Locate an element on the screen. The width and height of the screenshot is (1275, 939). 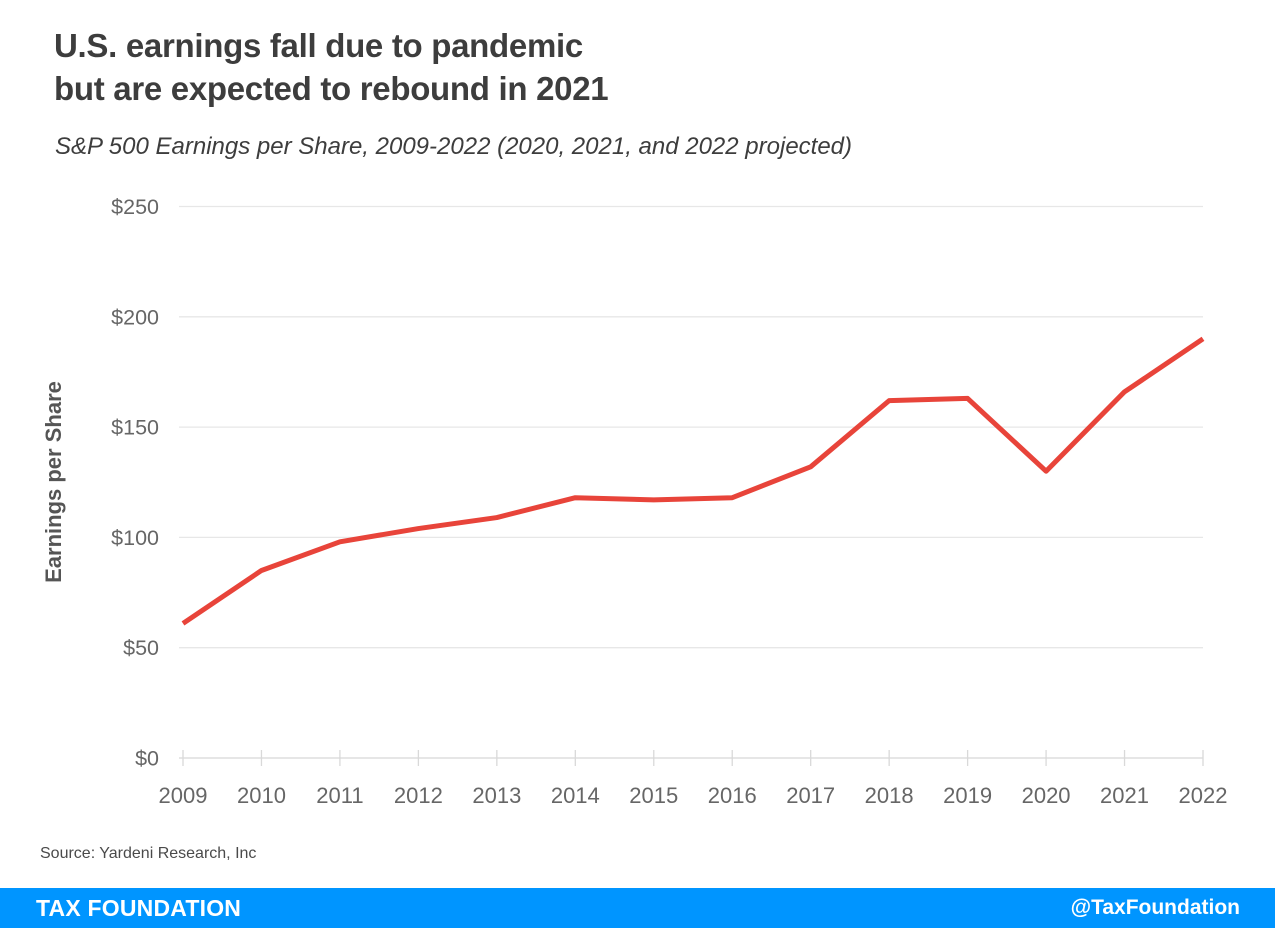
x-tick-label: 2013 is located at coordinates (496, 795).